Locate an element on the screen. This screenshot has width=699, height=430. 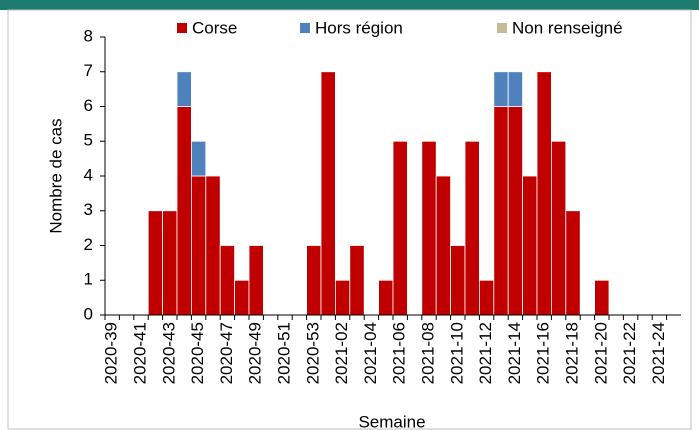
x-tick-label: 2021-18 is located at coordinates (571, 353).